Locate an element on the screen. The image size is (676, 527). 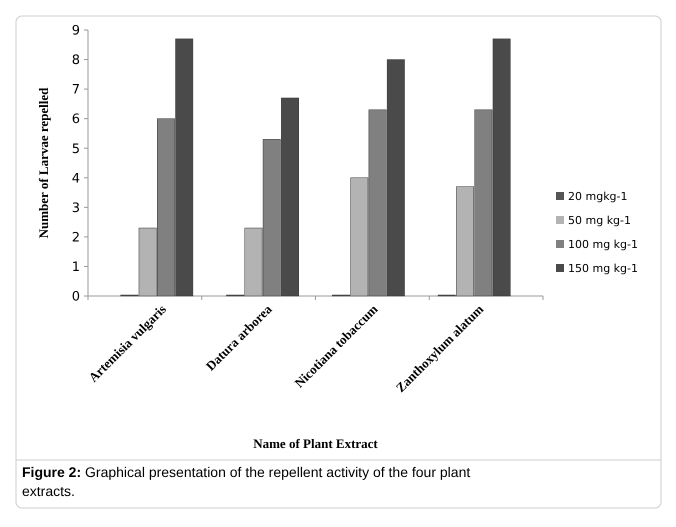
x-axis-title: Name of Plant Extract is located at coordinates (315, 443).